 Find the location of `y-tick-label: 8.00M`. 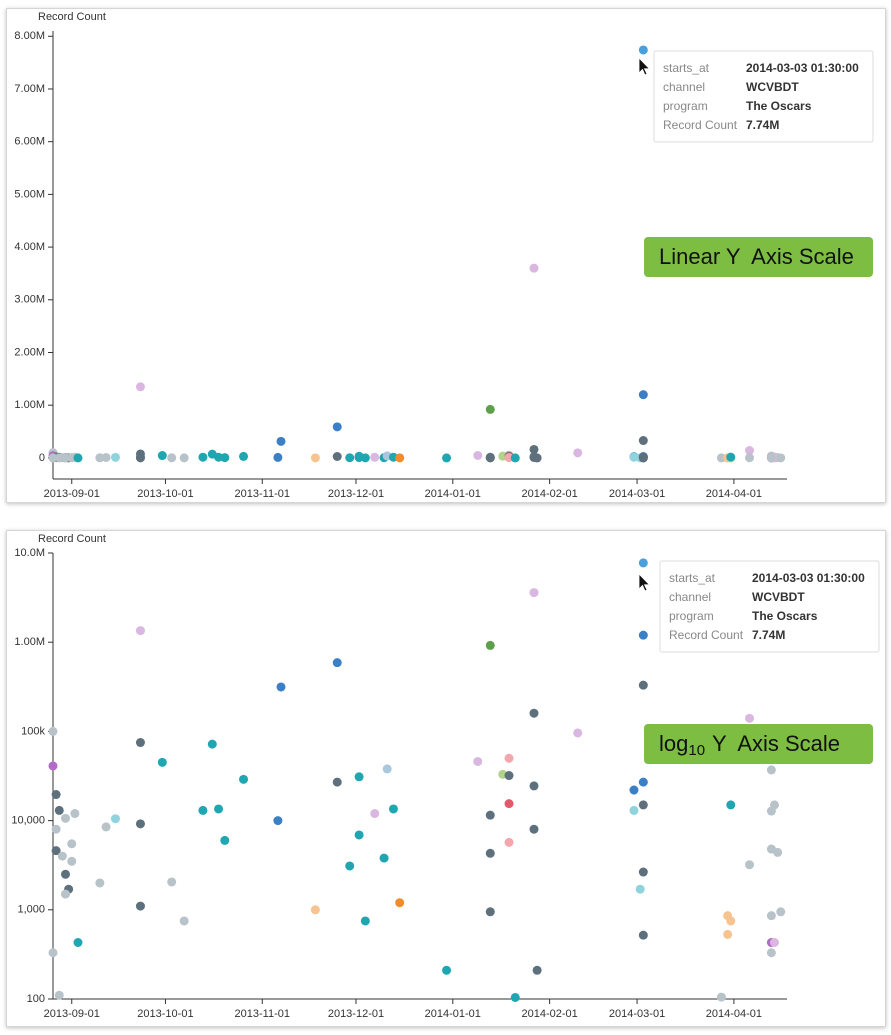

y-tick-label: 8.00M is located at coordinates (29, 36).